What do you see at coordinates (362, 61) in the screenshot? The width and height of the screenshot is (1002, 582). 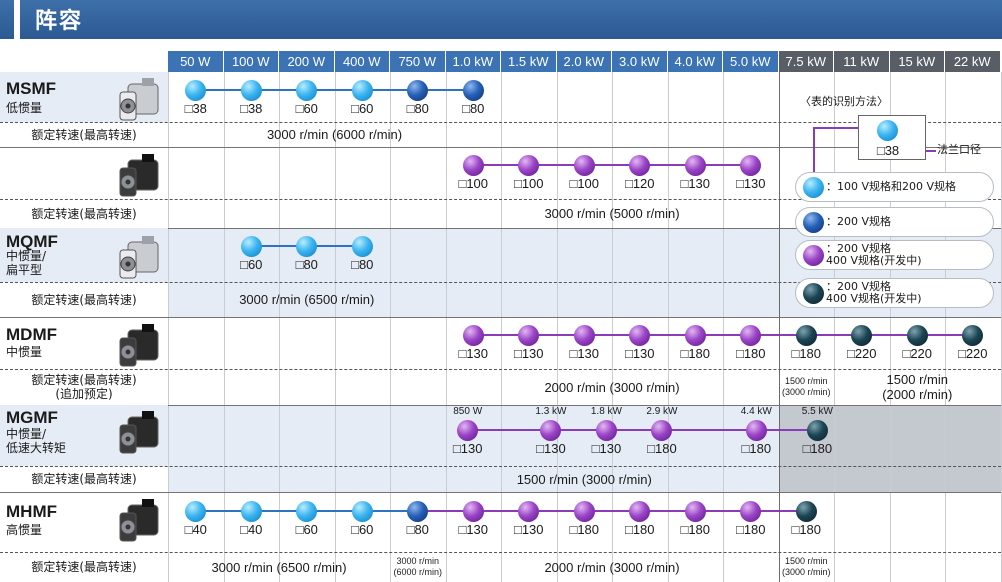 I see `column-header-3: 400 W` at bounding box center [362, 61].